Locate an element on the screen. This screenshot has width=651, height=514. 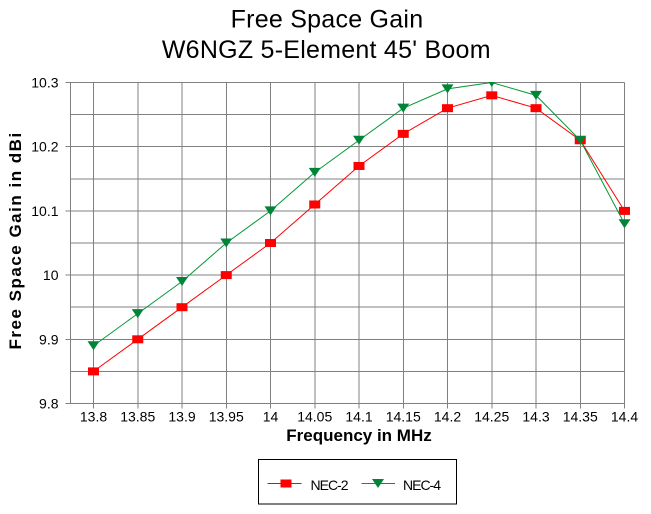
svg-text: 14.3 is located at coordinates (535, 417).